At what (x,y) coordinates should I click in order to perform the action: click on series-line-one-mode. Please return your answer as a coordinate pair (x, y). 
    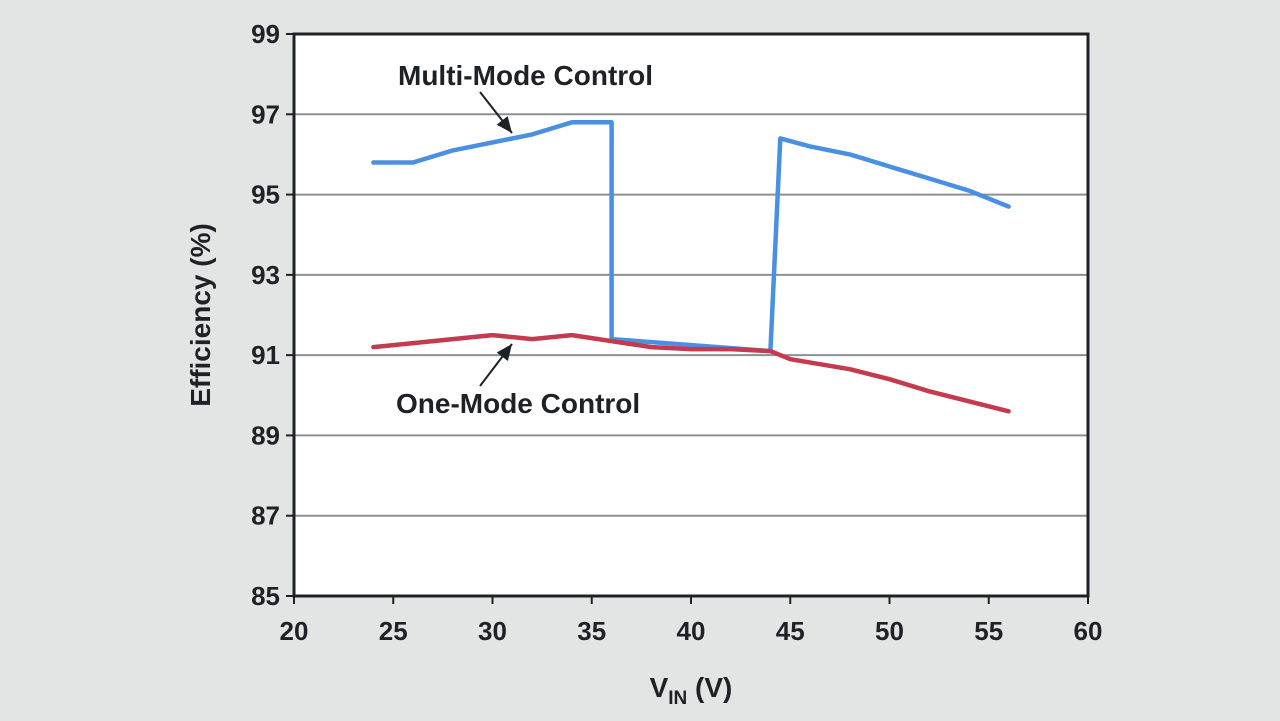
    Looking at the image, I should click on (691, 373).